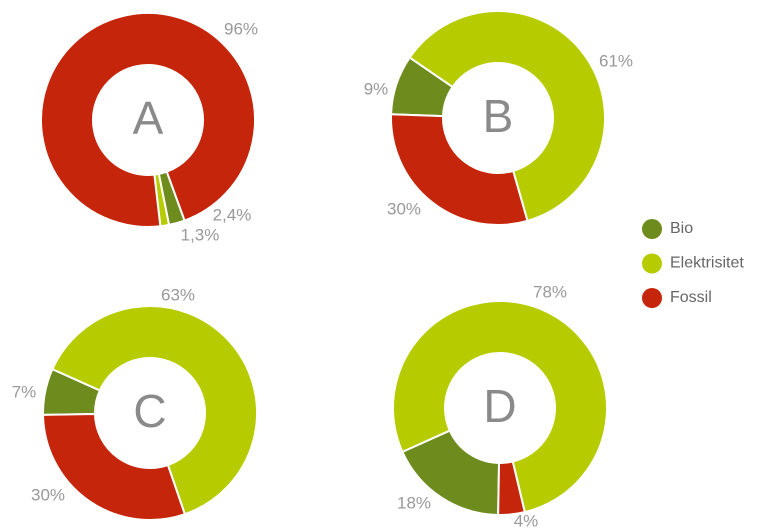 The width and height of the screenshot is (757, 530). I want to click on value-label: 1,3%, so click(200, 234).